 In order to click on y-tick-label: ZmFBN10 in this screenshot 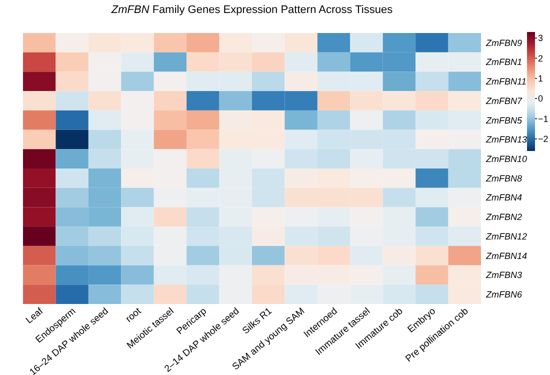, I will do `click(506, 159)`.